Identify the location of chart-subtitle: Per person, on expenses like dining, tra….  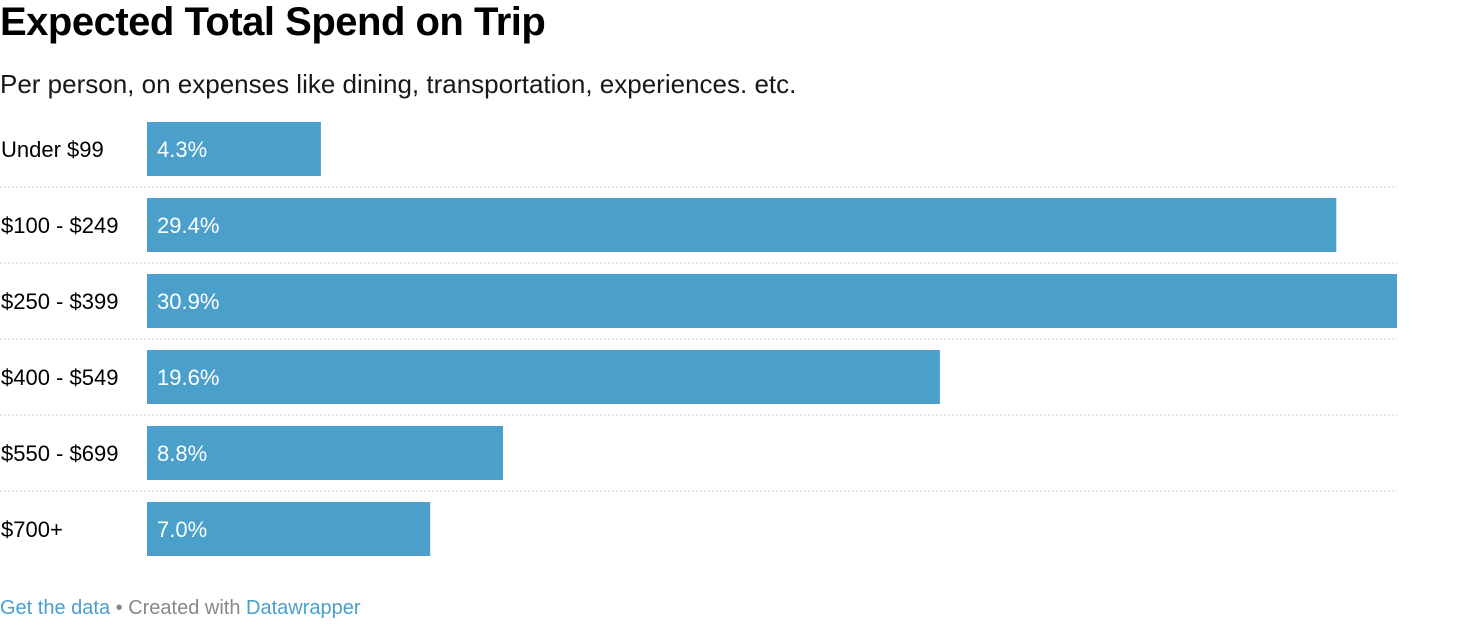
(398, 84).